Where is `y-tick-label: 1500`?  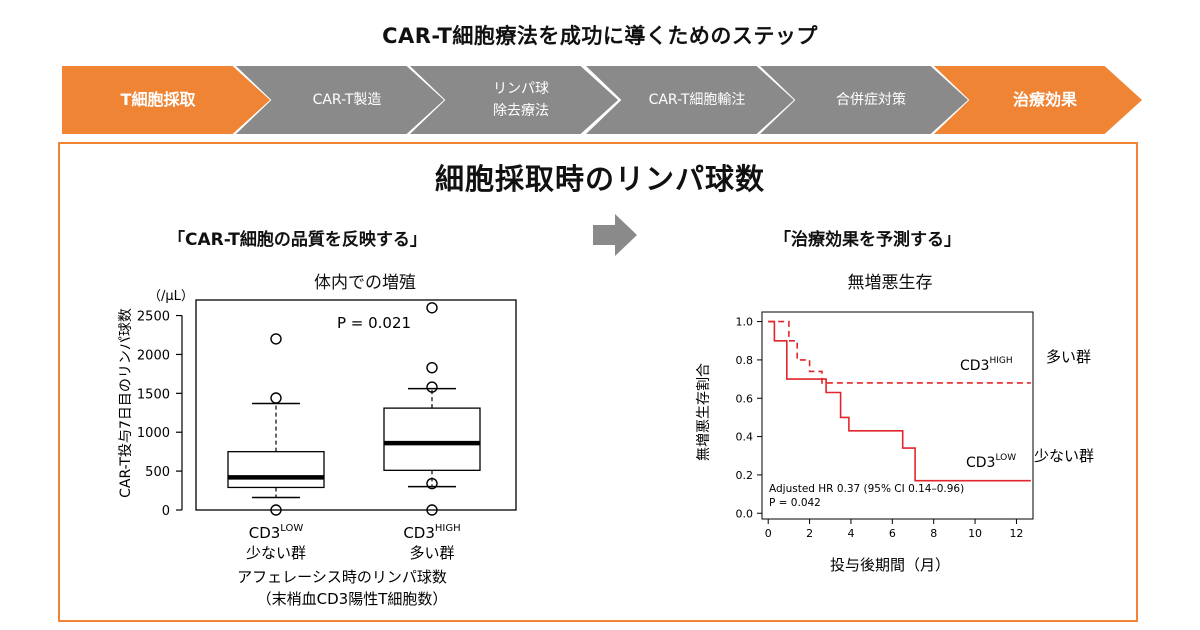 y-tick-label: 1500 is located at coordinates (153, 394).